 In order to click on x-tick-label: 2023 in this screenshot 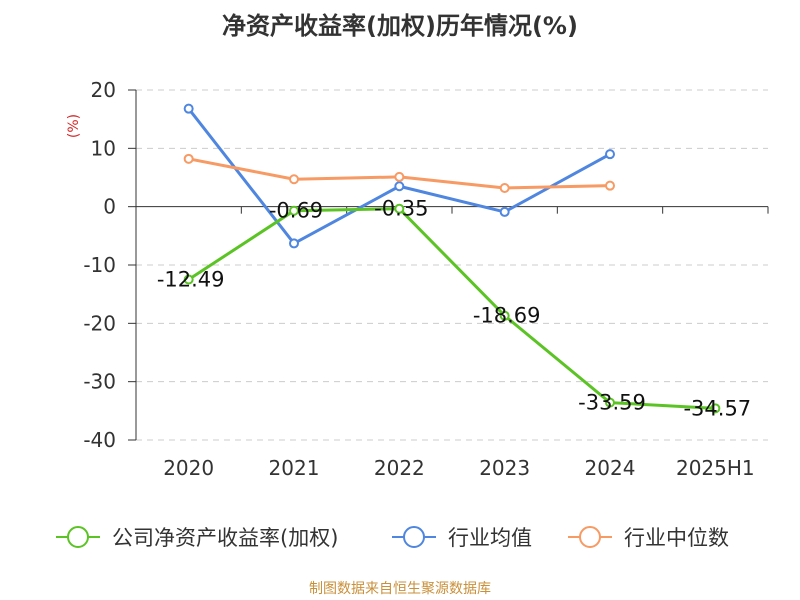, I will do `click(504, 468)`.